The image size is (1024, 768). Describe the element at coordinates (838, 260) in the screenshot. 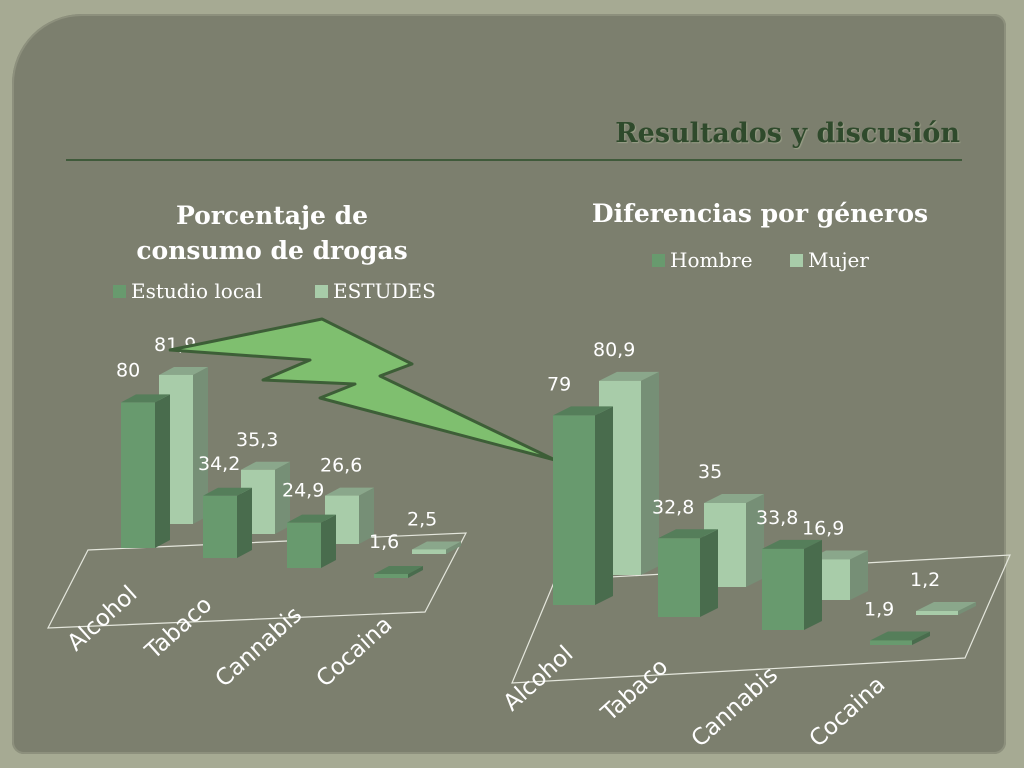

I see `legend-label: Mujer` at that location.